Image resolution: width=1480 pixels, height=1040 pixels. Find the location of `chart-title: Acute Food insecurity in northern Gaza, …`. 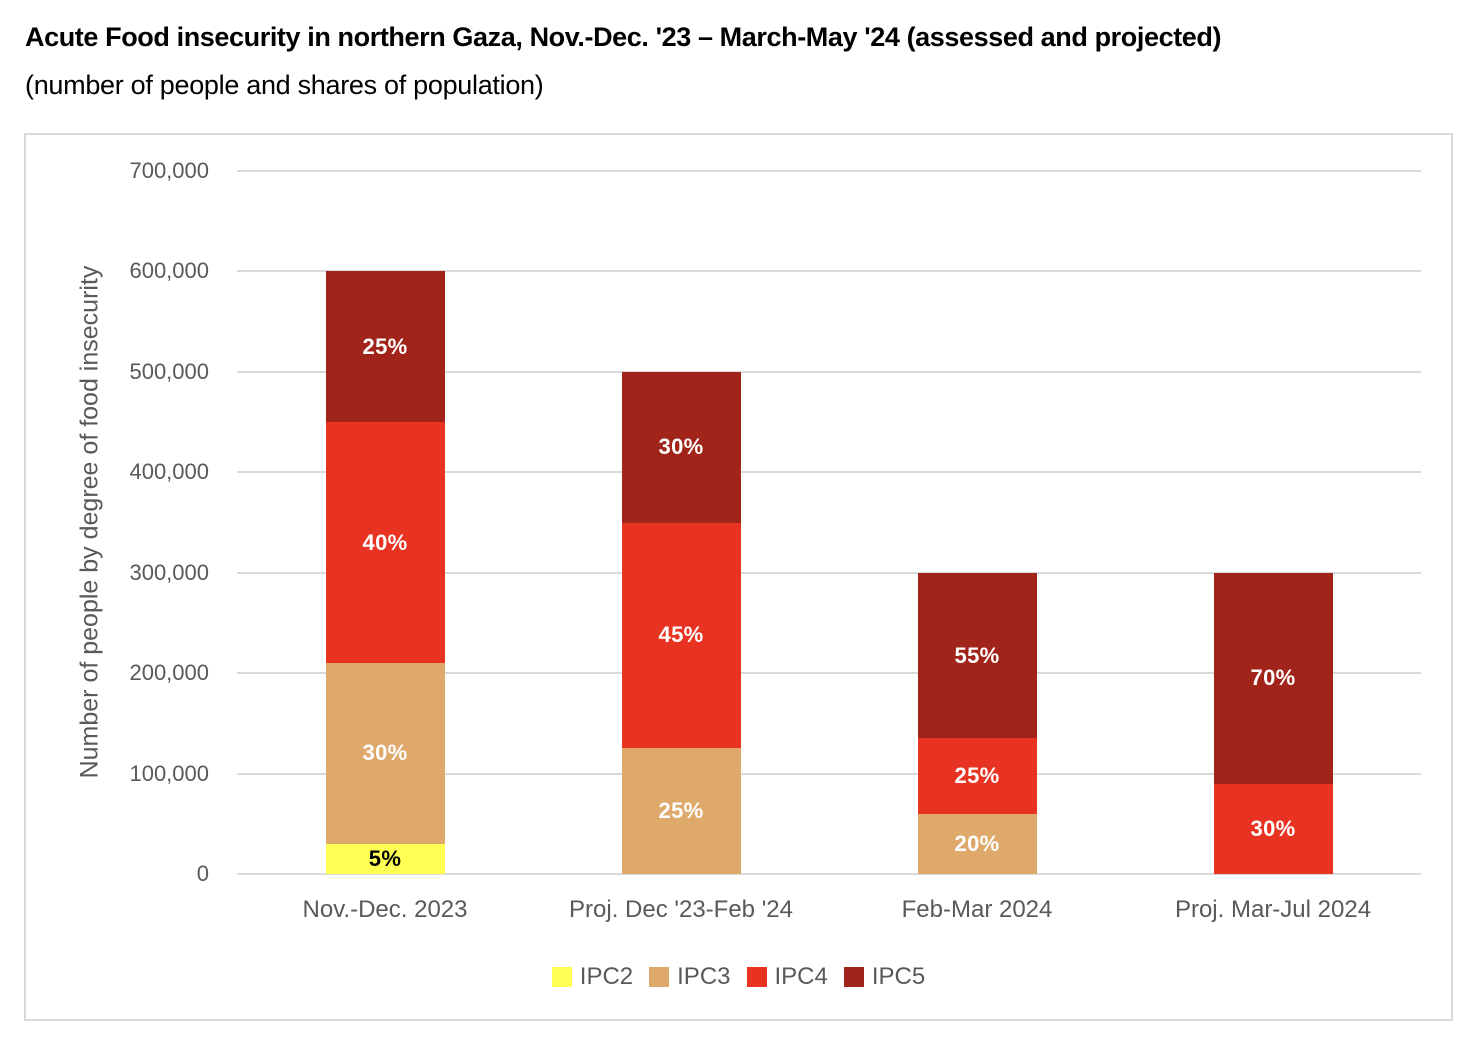

chart-title: Acute Food insecurity in northern Gaza, … is located at coordinates (623, 37).